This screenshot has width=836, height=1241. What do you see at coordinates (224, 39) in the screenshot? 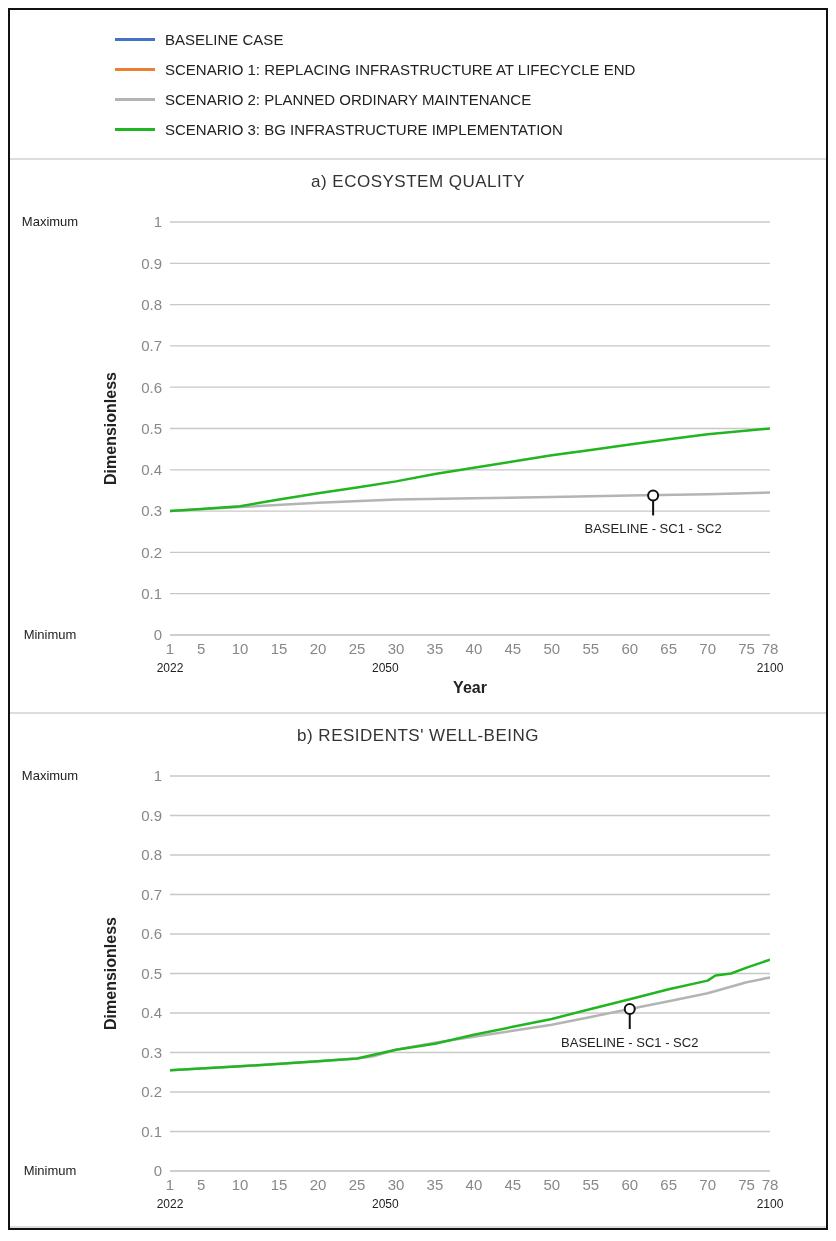
I see `legend-label: BASELINE CASE` at bounding box center [224, 39].